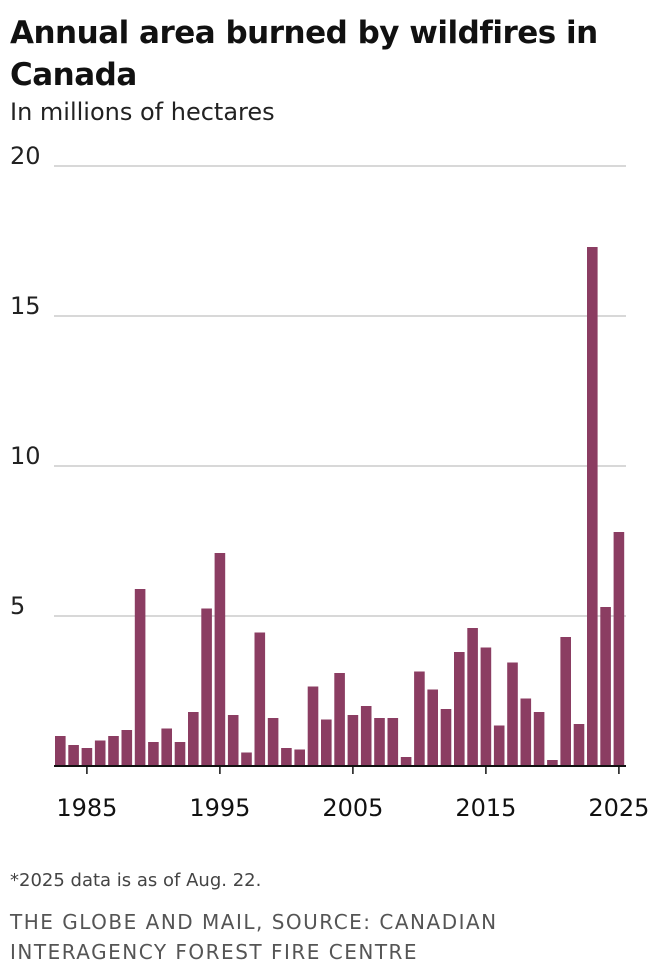 This screenshot has width=660, height=978. Describe the element at coordinates (565, 701) in the screenshot. I see `bar-2021` at that location.